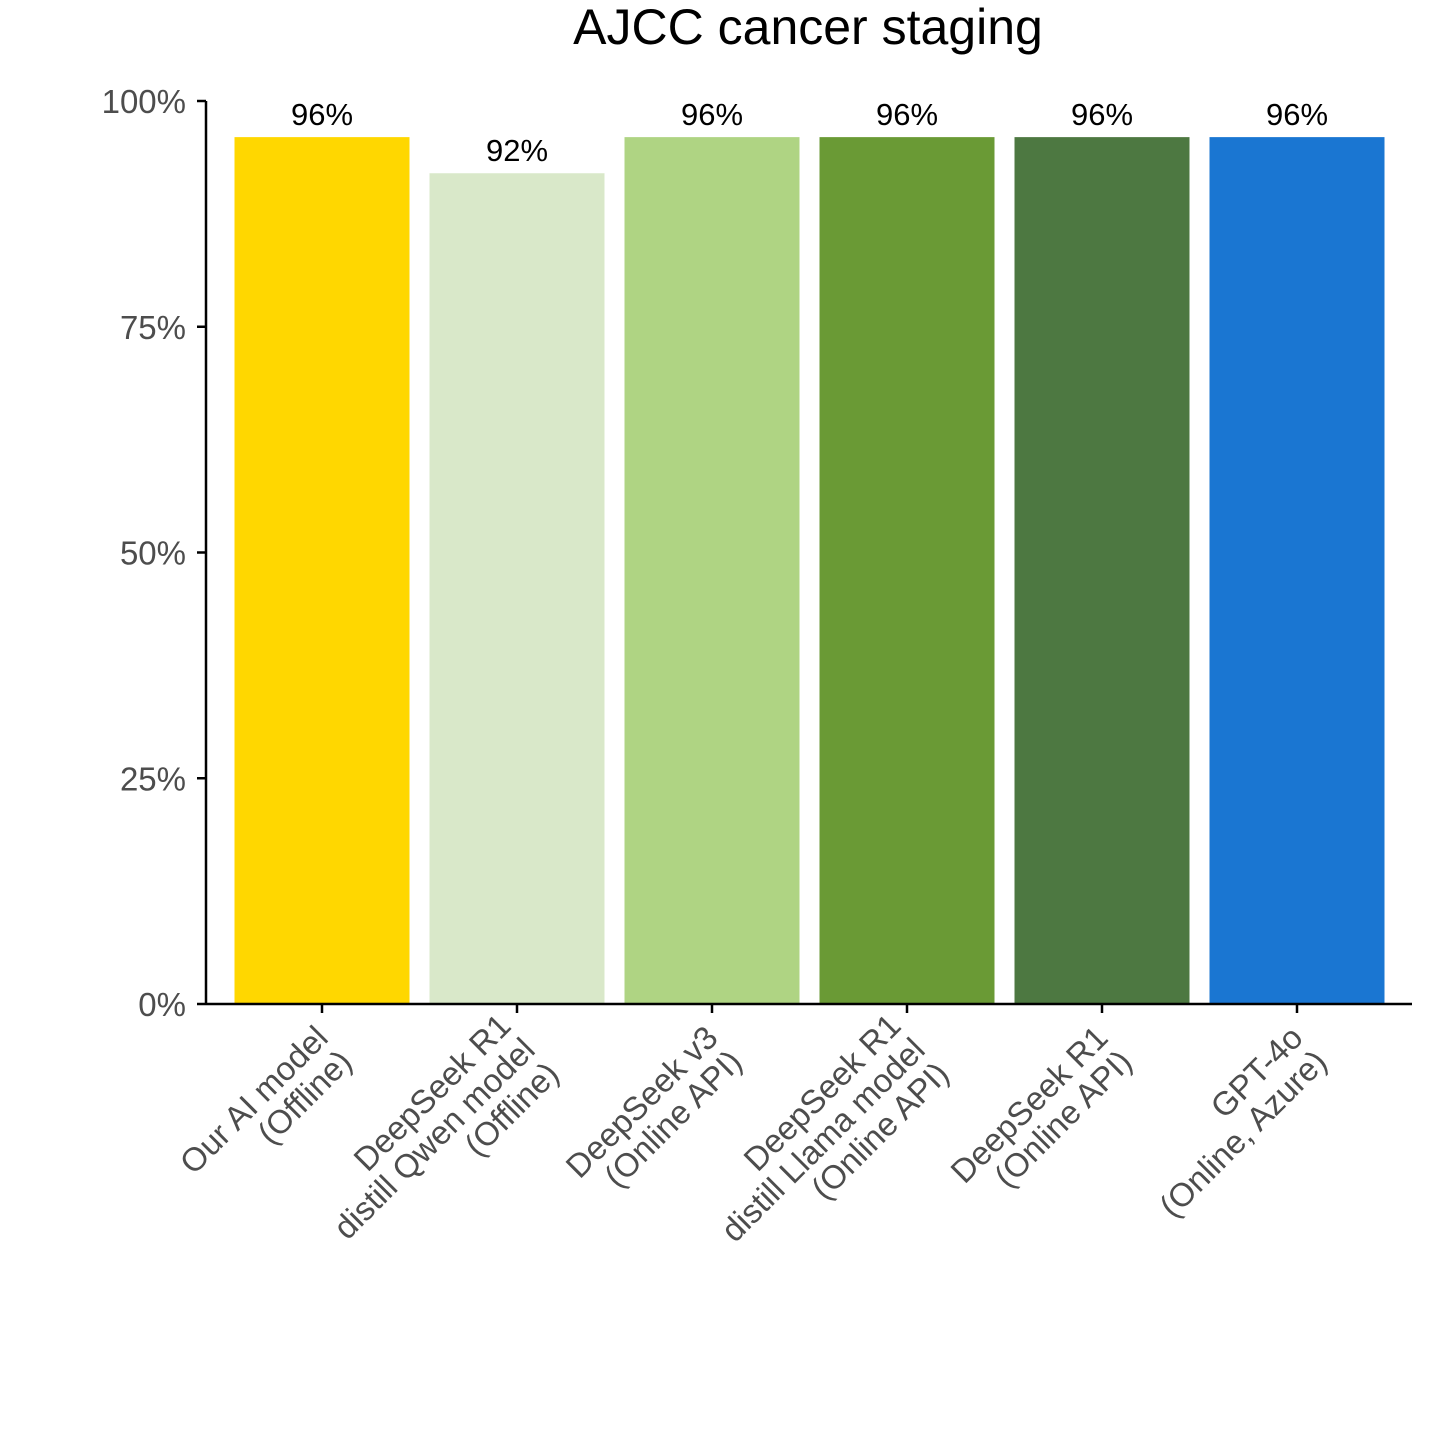 The height and width of the screenshot is (1438, 1440). I want to click on x-tick-label-4-line-2: distill Llama model, so click(823, 1140).